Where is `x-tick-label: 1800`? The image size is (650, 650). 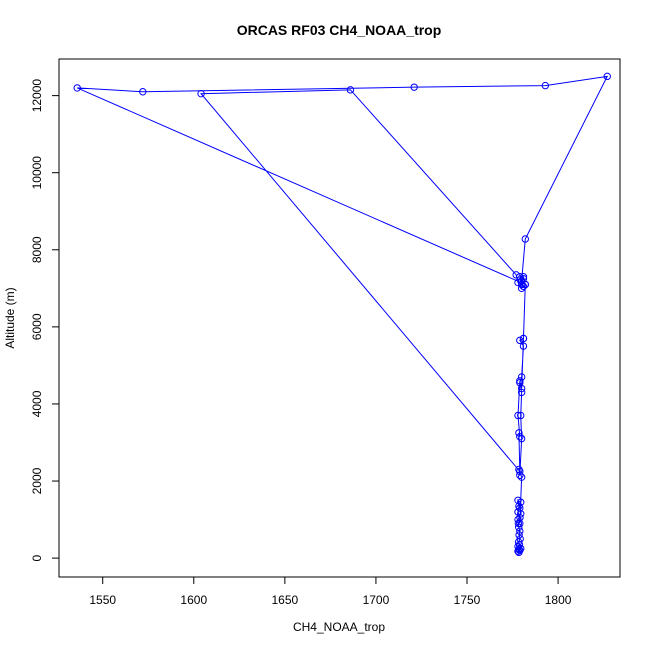 x-tick-label: 1800 is located at coordinates (558, 600).